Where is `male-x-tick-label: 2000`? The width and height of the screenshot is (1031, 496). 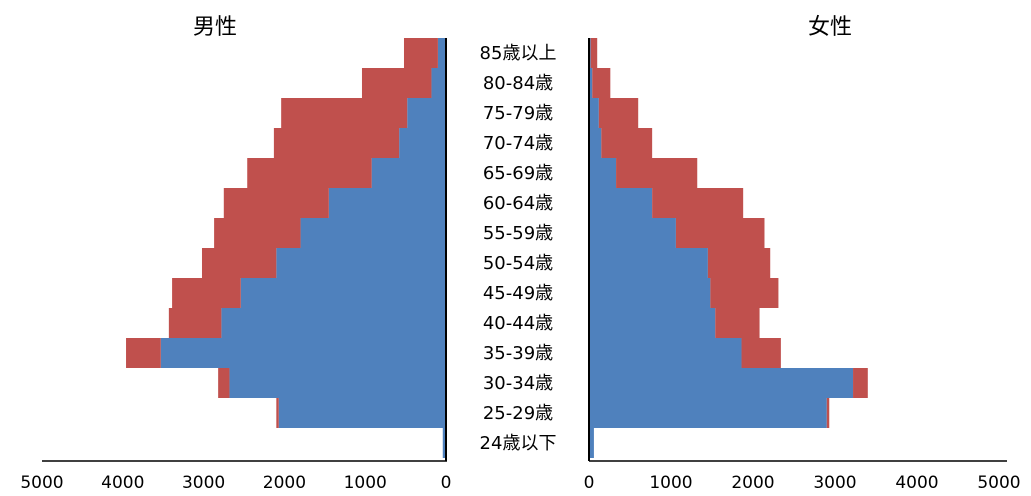
male-x-tick-label: 2000 is located at coordinates (284, 483).